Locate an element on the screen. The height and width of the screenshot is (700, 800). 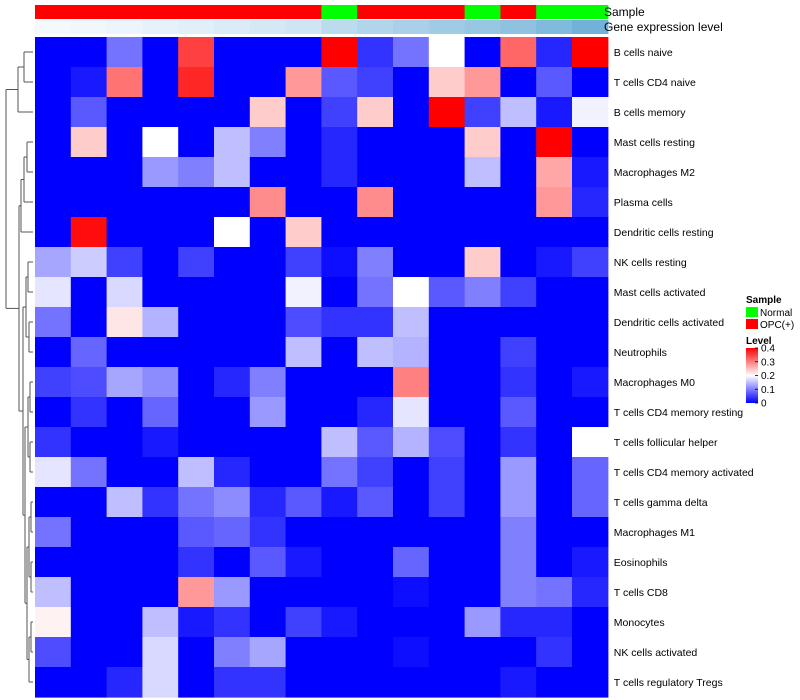
legend-normal-label: Normal is located at coordinates (776, 313).